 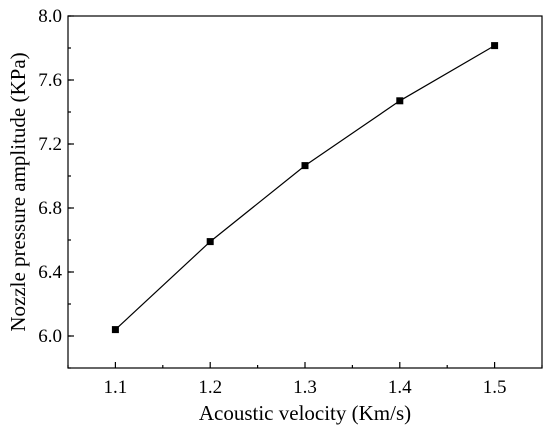 What do you see at coordinates (210, 387) in the screenshot?
I see `x-tick-label: 1.2` at bounding box center [210, 387].